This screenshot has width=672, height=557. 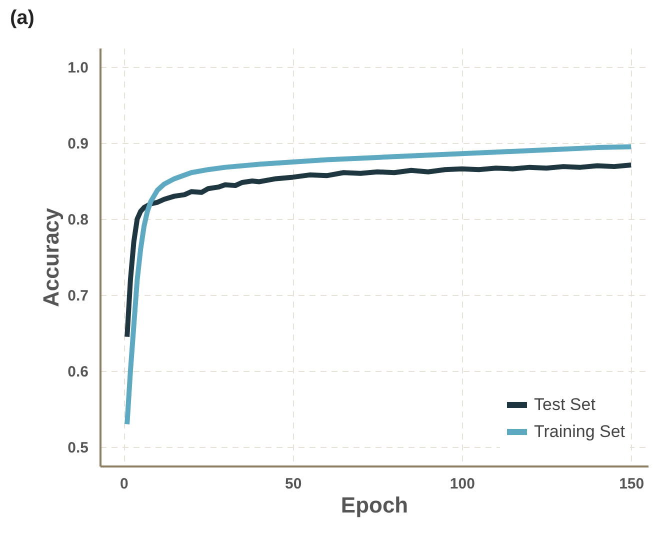 I want to click on y-tick-label: 0.7, so click(x=78, y=296).